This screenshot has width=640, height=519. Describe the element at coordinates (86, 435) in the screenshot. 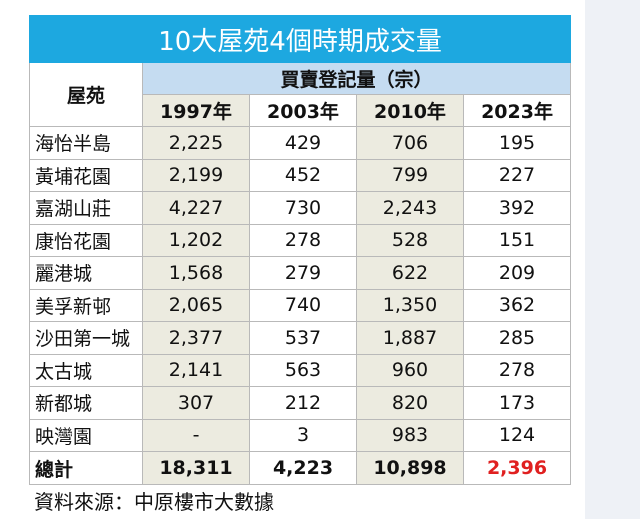

I see `estate-name: 映灣園` at that location.